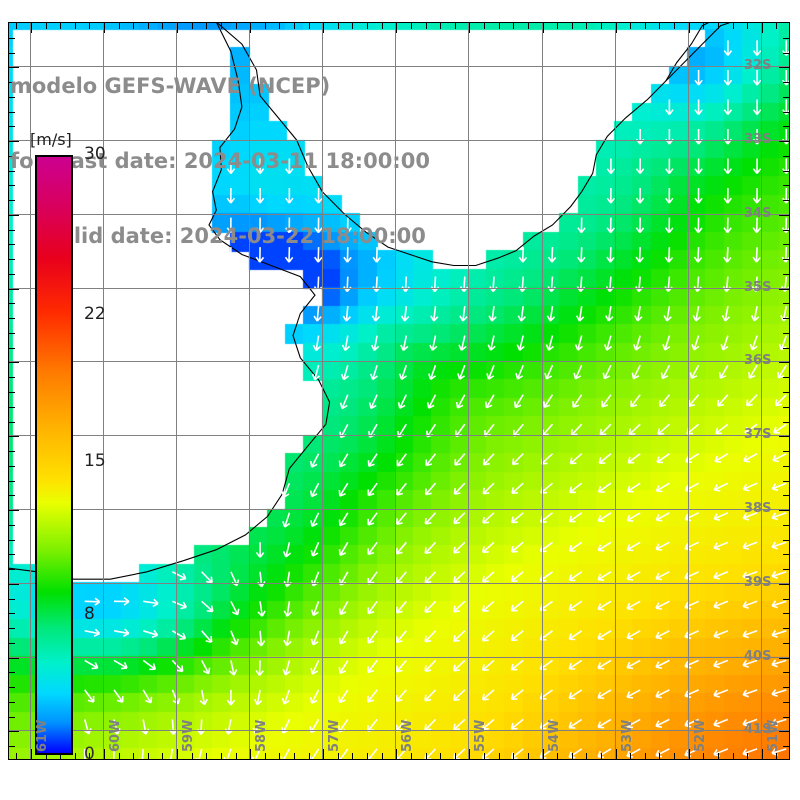 This screenshot has height=800, width=800. Describe the element at coordinates (688, 391) in the screenshot. I see `graticule-meridian-52W` at that location.